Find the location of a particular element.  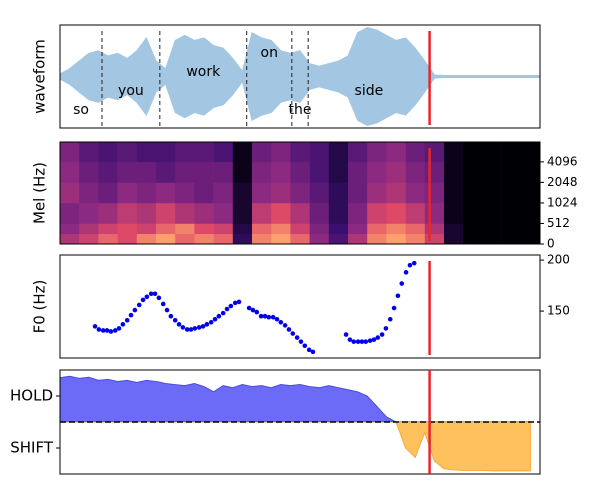

y-axis-label: waveform is located at coordinates (40, 76).